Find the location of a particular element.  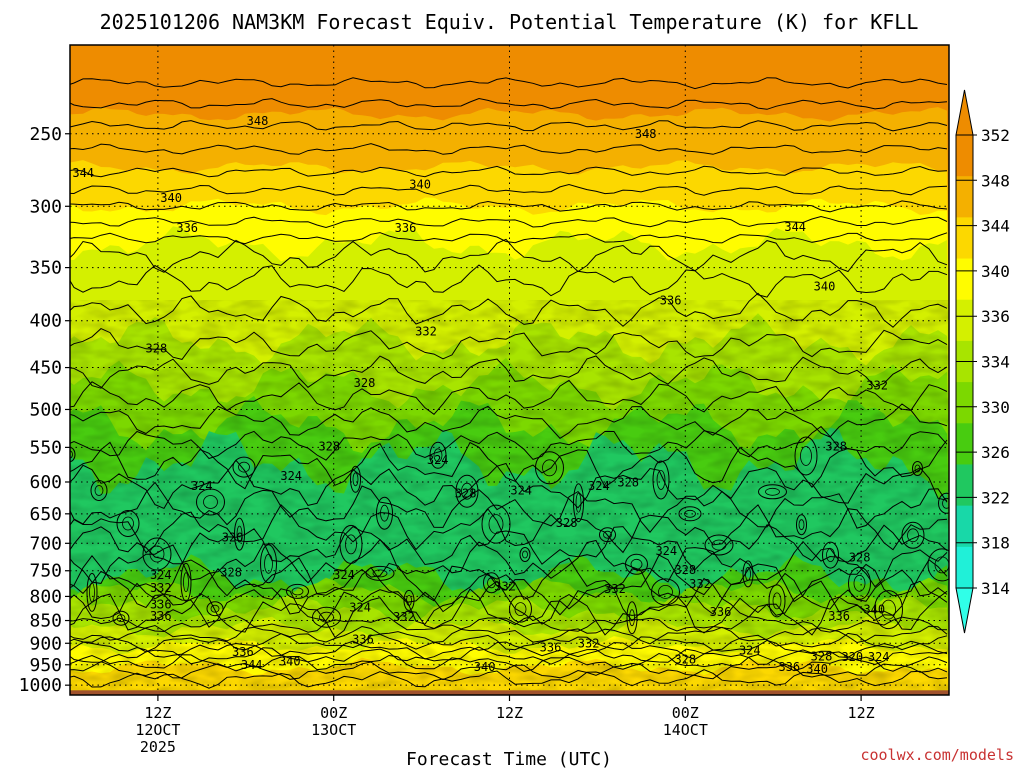

x-tick-label: 12Z is located at coordinates (861, 713).